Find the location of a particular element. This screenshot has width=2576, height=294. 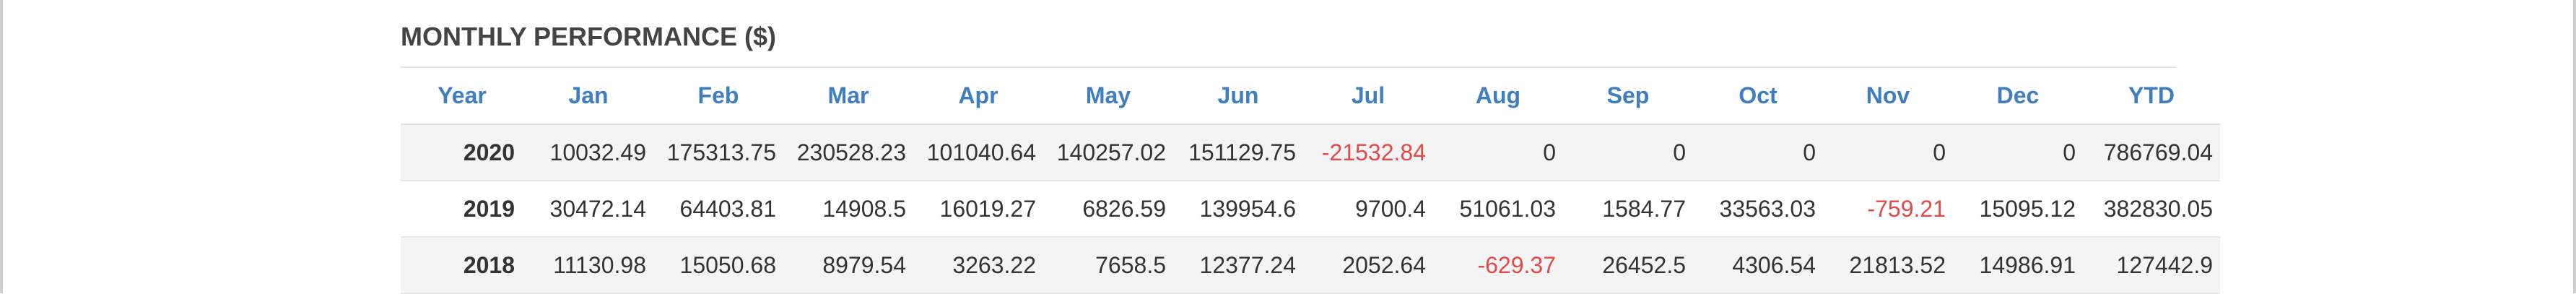

value-cell: 51061.03 is located at coordinates (1498, 209).